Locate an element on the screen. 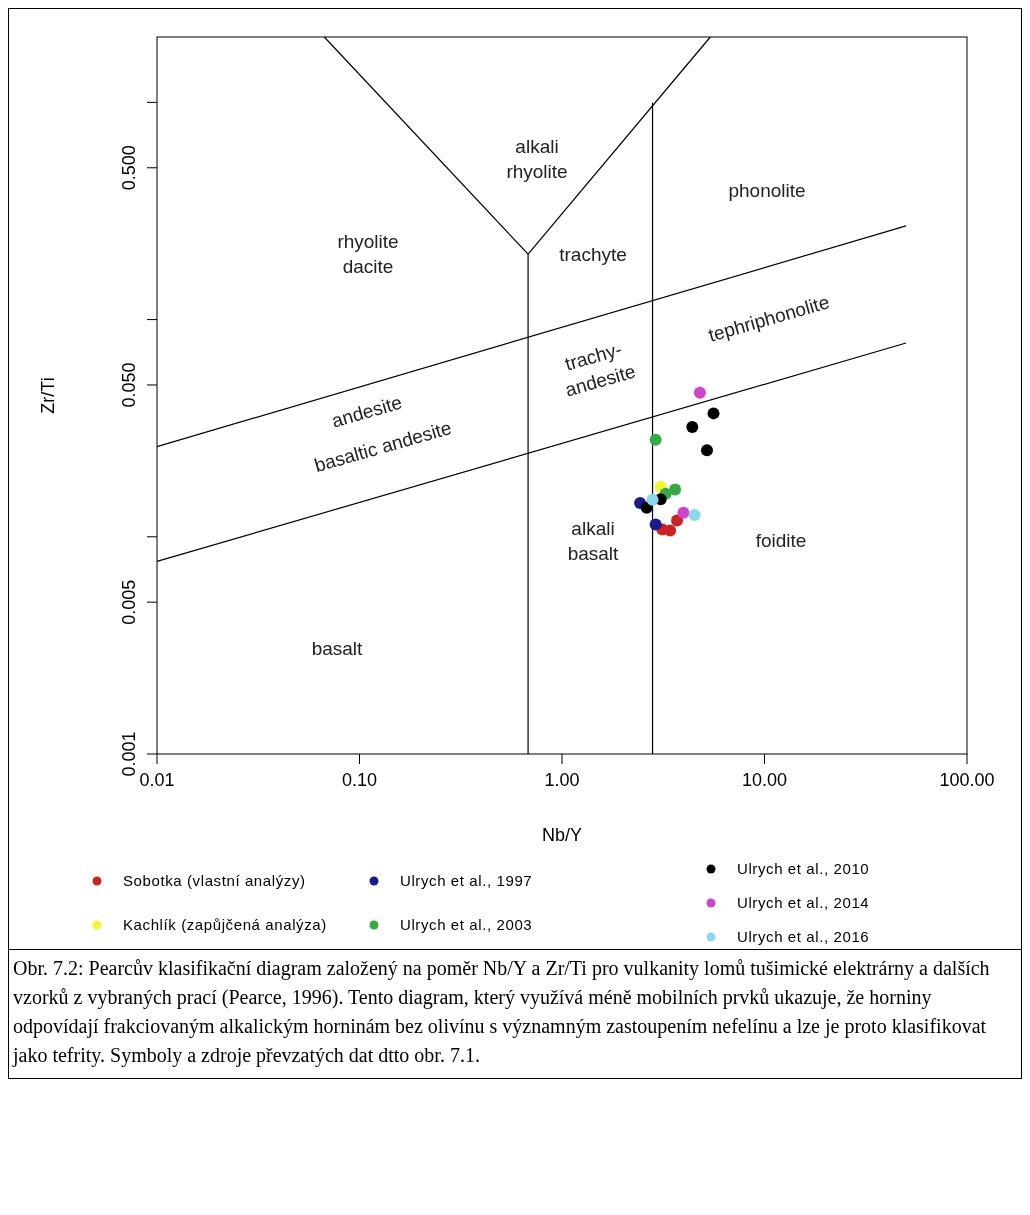 The height and width of the screenshot is (1215, 1030). y-axis-title: Zr/Ti is located at coordinates (48, 395).